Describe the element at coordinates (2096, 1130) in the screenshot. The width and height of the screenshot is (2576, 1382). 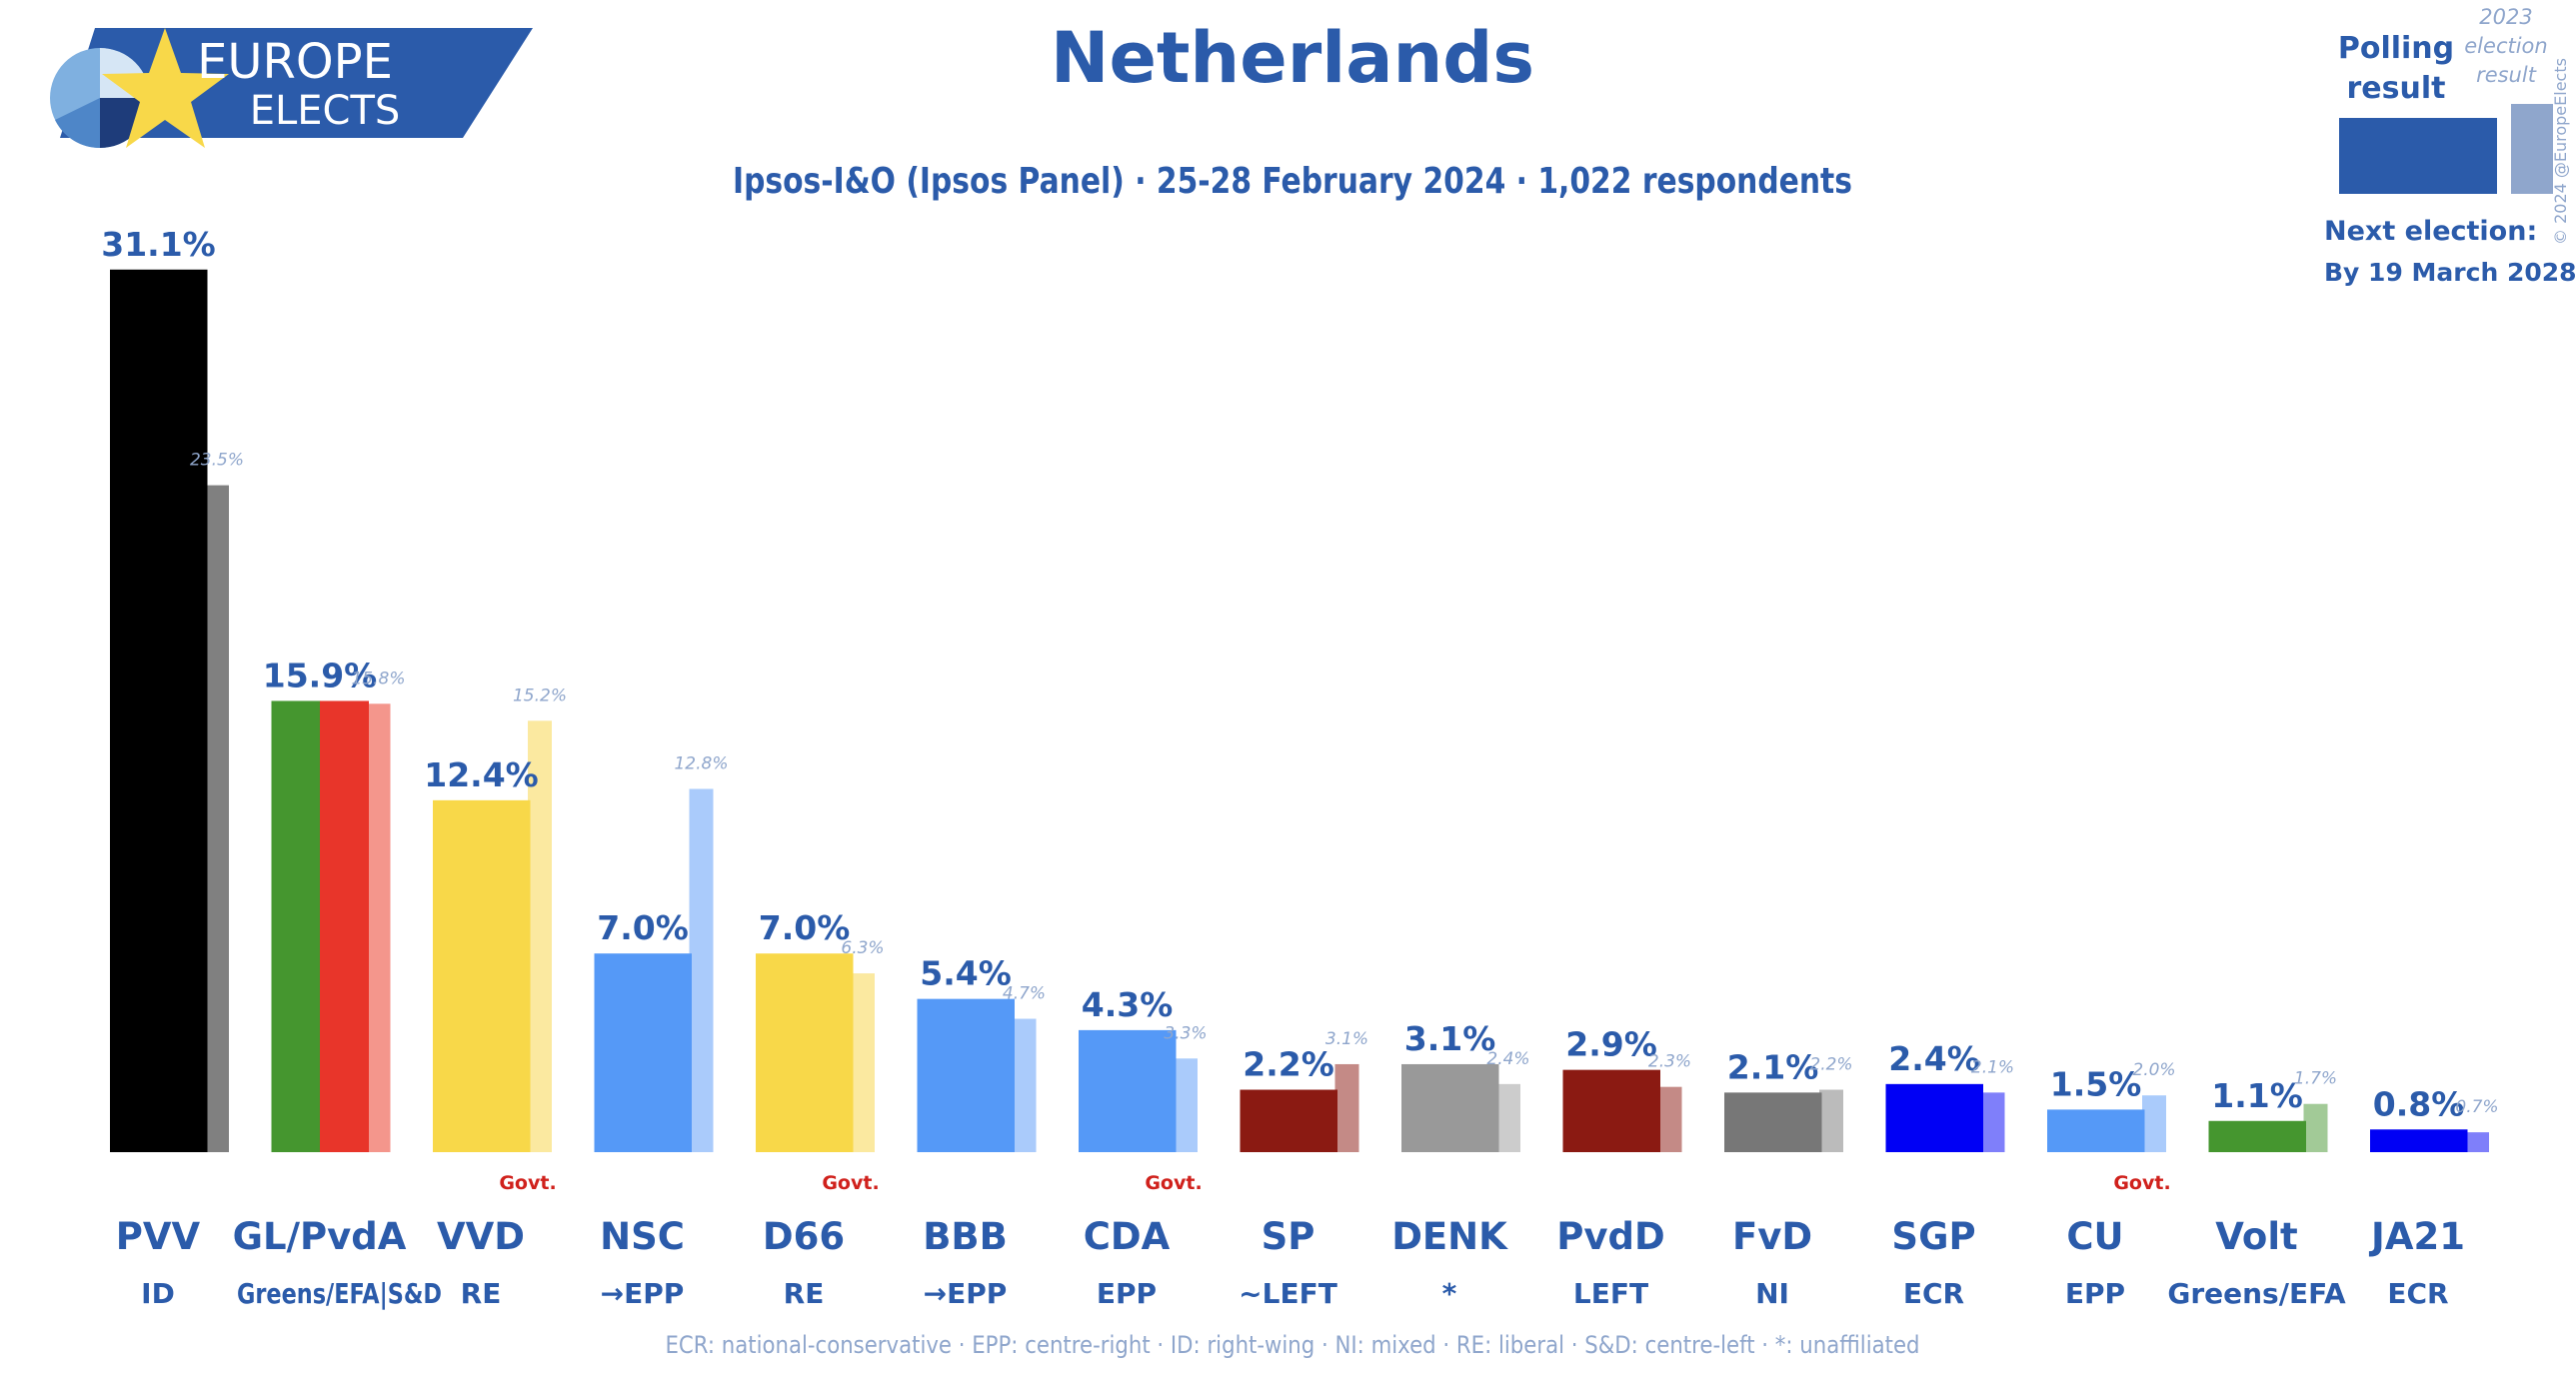
I see `bar-cu` at that location.